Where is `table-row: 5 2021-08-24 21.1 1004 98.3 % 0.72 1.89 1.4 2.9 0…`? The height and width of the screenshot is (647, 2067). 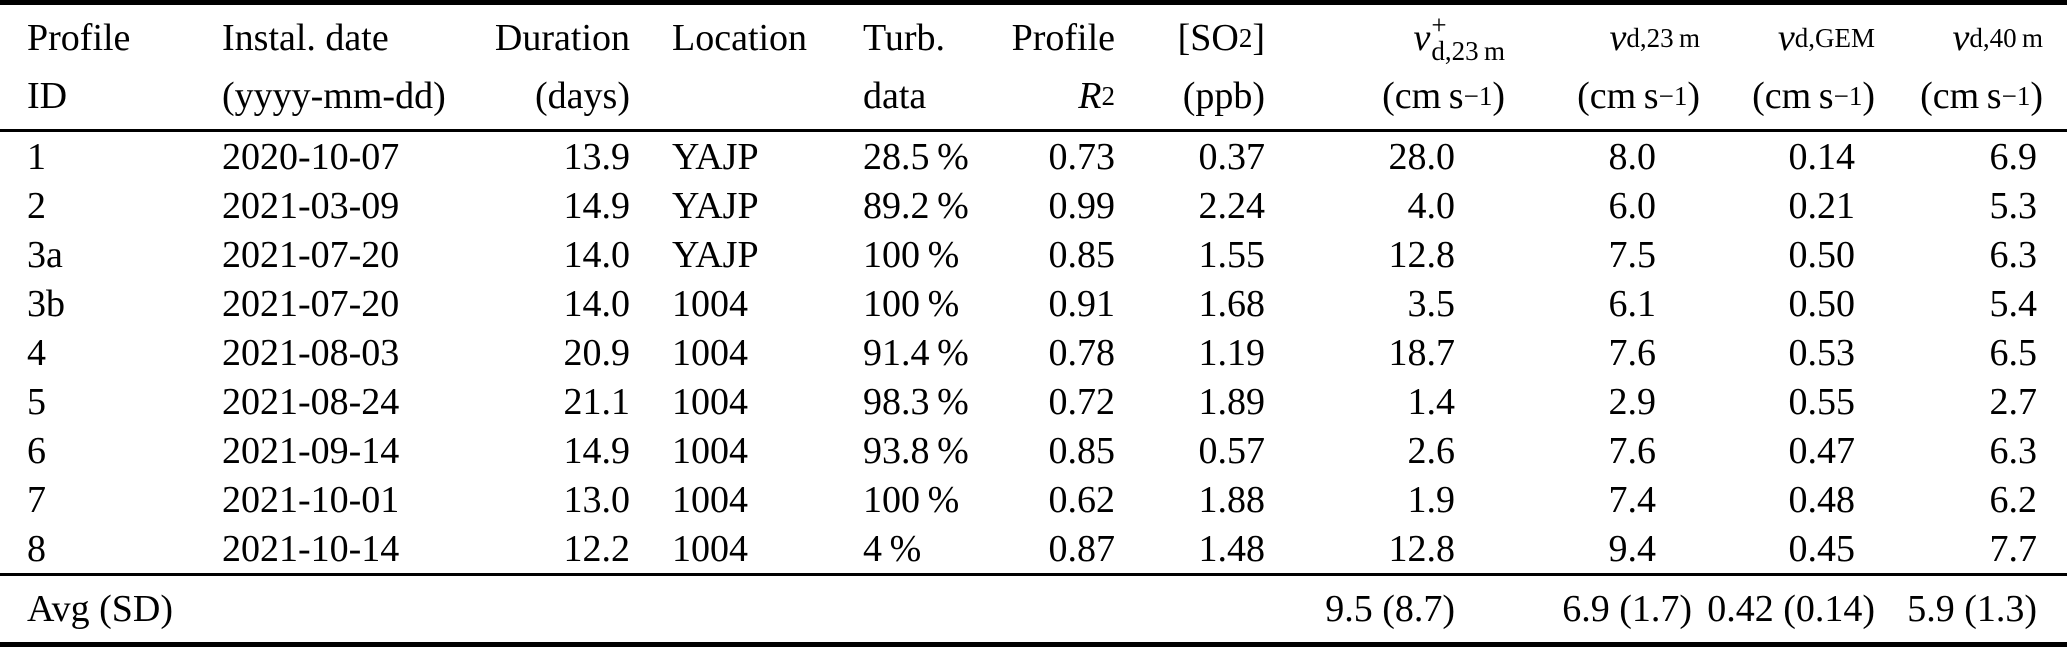
table-row: 5 2021-08-24 21.1 1004 98.3 % 0.72 1.89 1.4 2.9 0… is located at coordinates (1033, 401).